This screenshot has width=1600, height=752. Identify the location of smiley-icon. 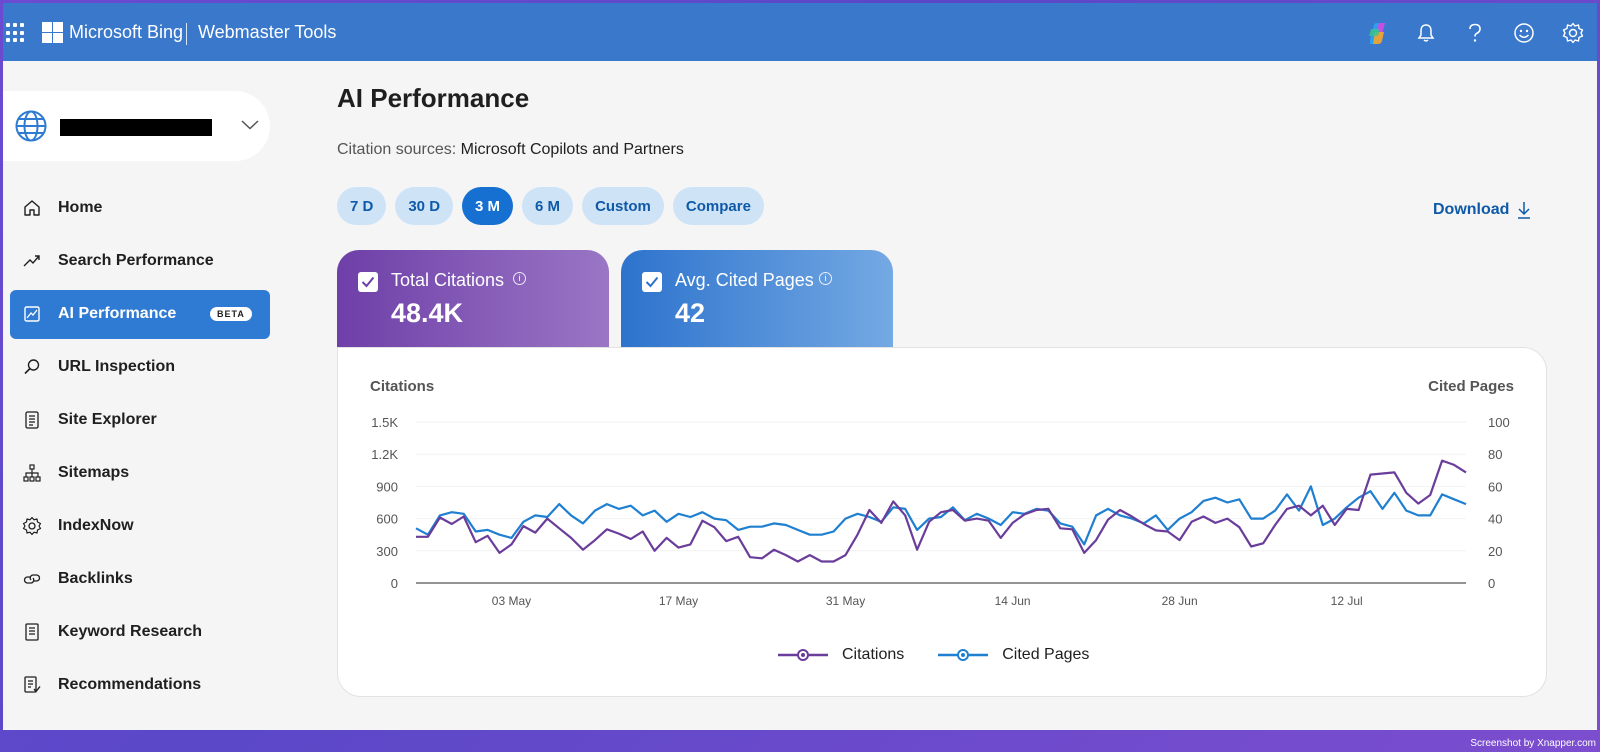
(1523, 33).